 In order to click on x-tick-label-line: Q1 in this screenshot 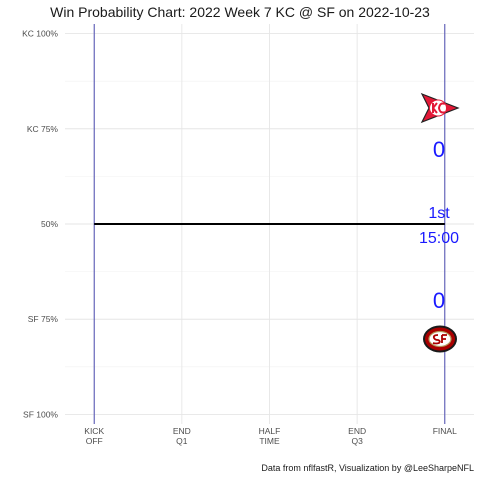, I will do `click(182, 441)`.